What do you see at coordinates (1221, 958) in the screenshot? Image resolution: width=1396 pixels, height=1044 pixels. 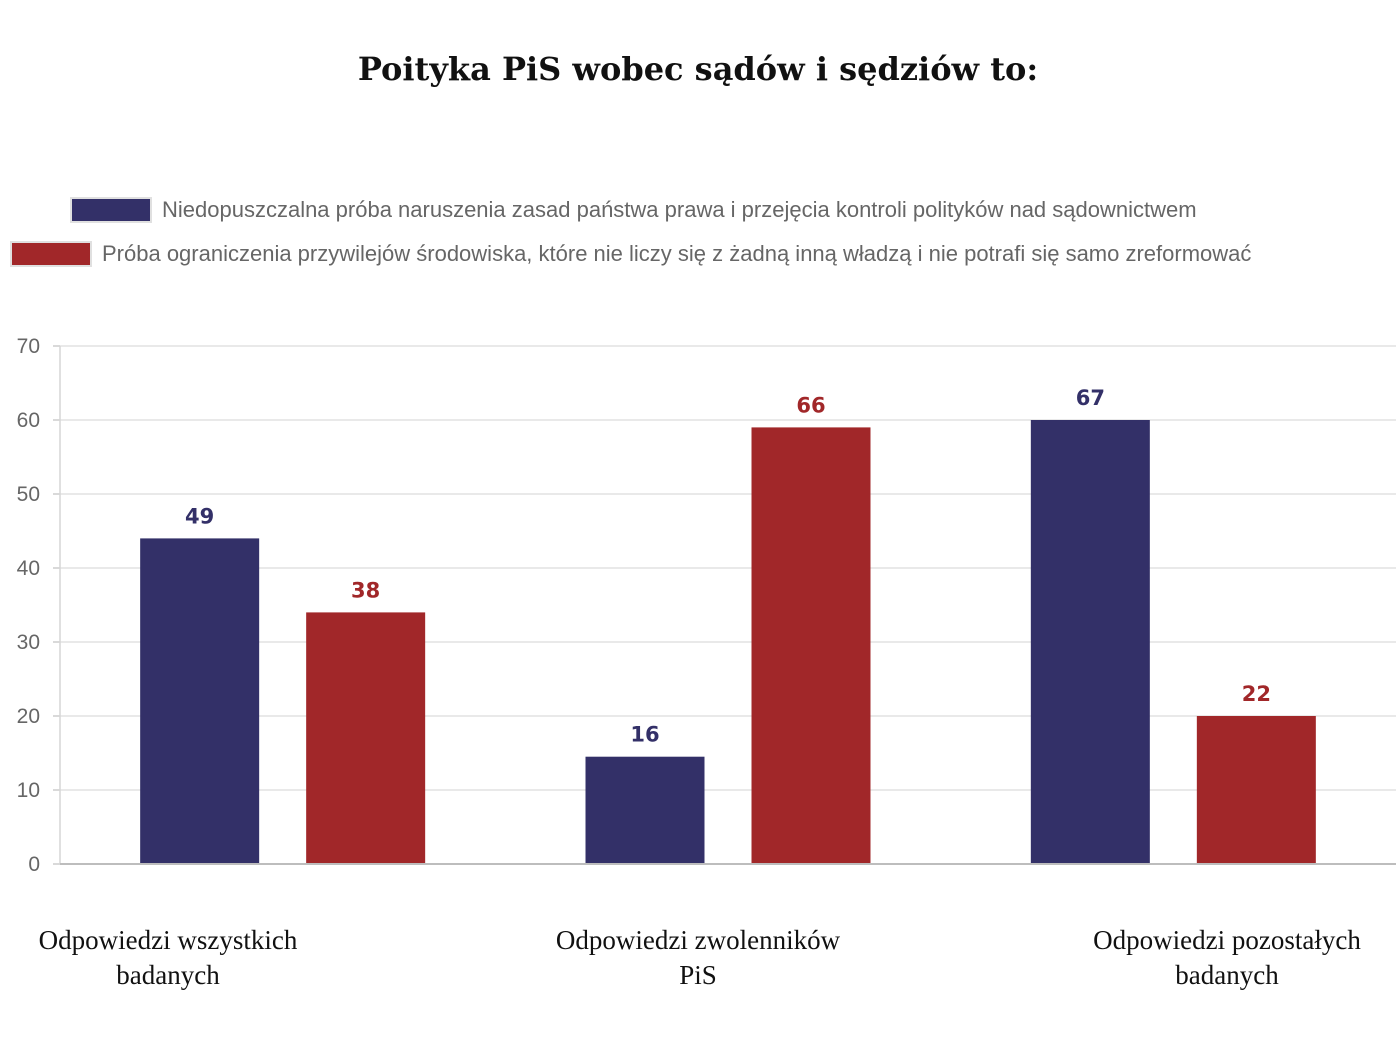 I see `category-label-3: Odpowiedzi pozostałych badanych` at bounding box center [1221, 958].